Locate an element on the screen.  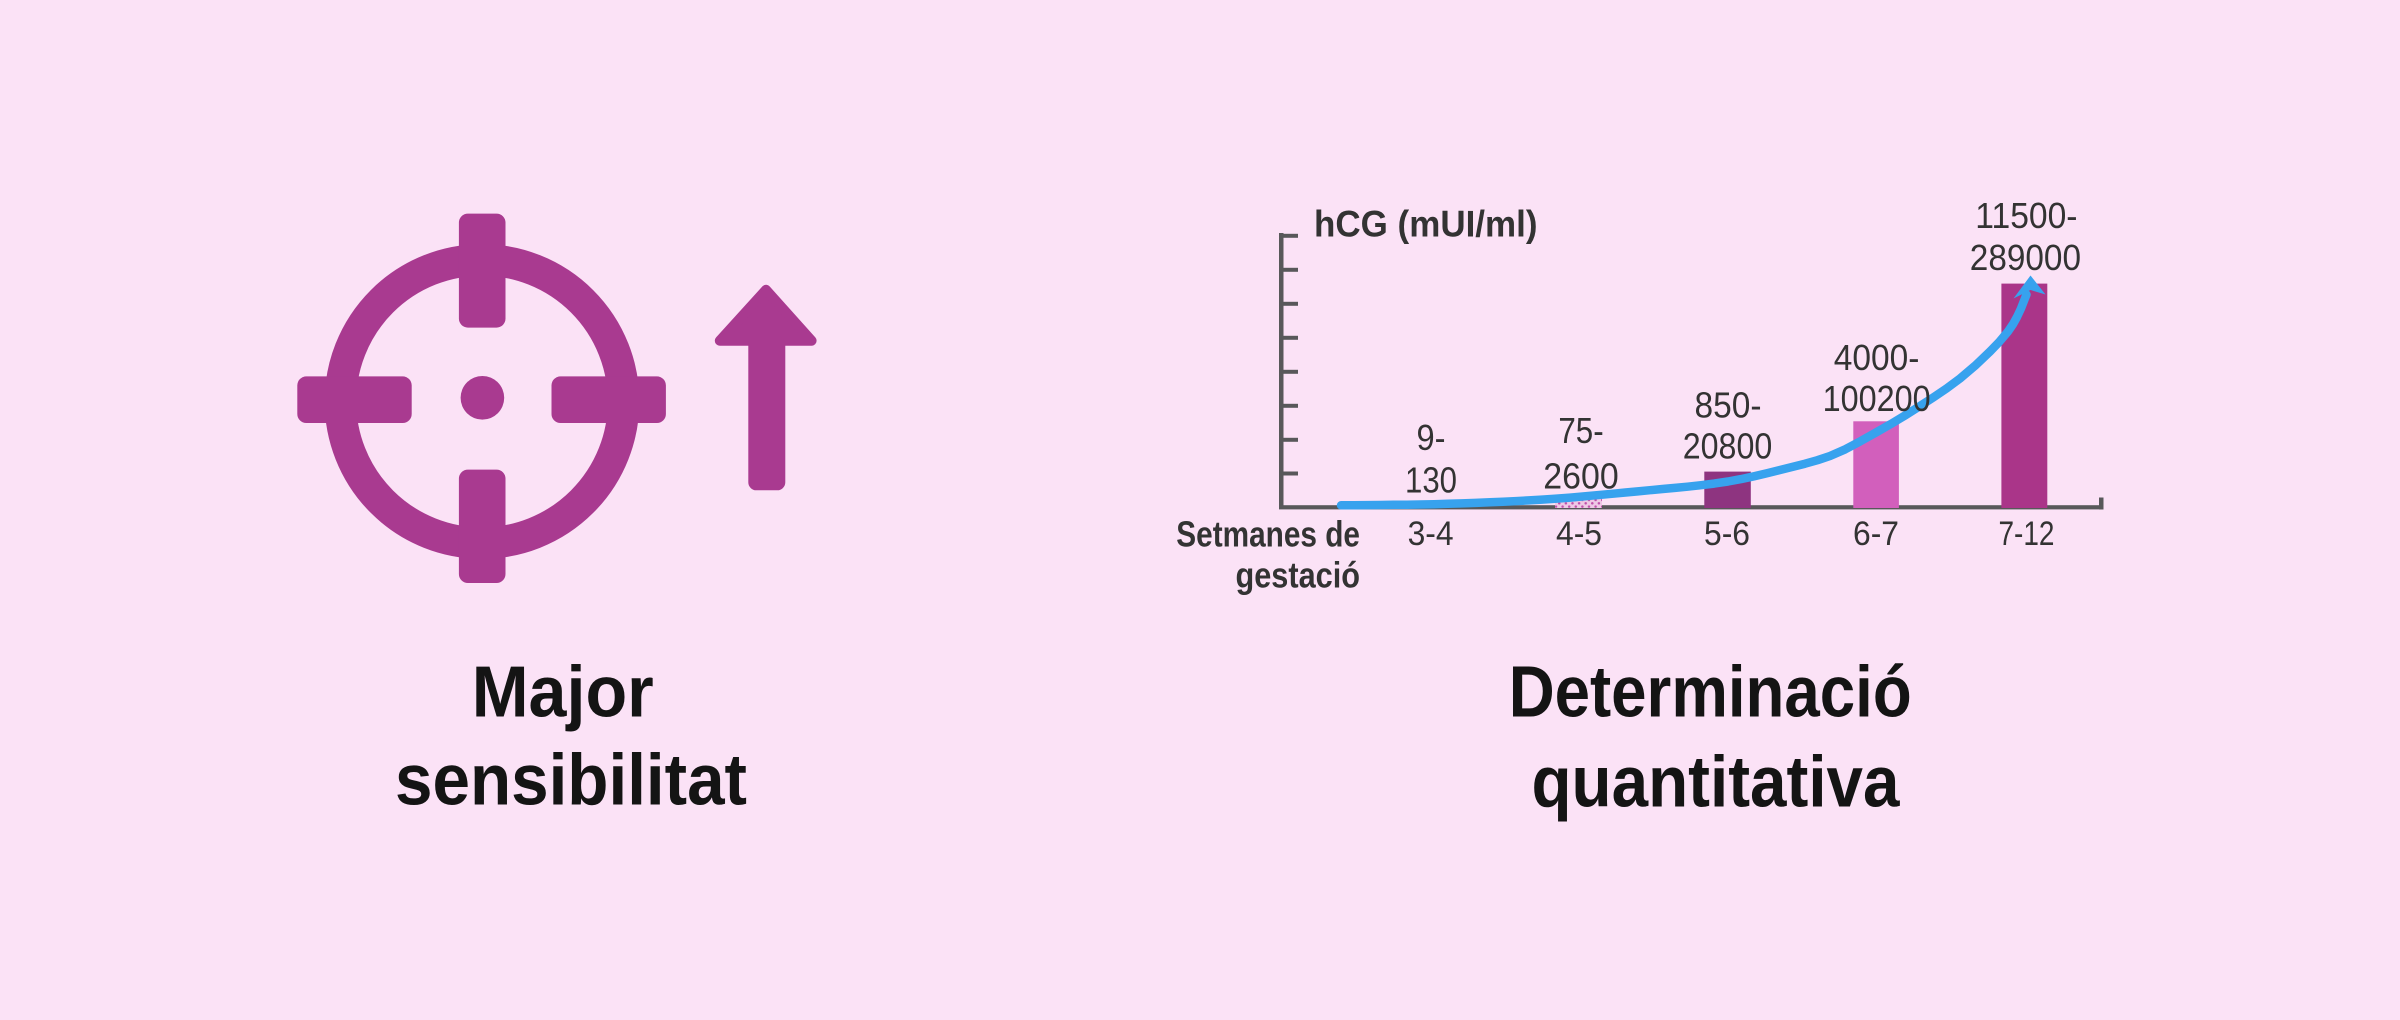
svg-text: hCG (mUI/ml) is located at coordinates (1426, 223).